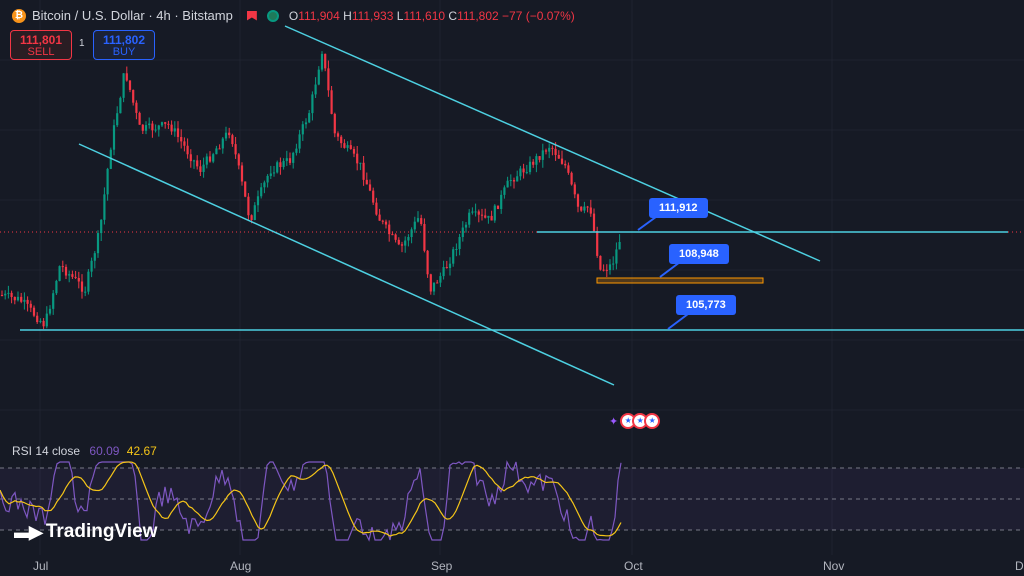 This screenshot has height=576, width=1024. I want to click on support-zone, so click(680, 280).